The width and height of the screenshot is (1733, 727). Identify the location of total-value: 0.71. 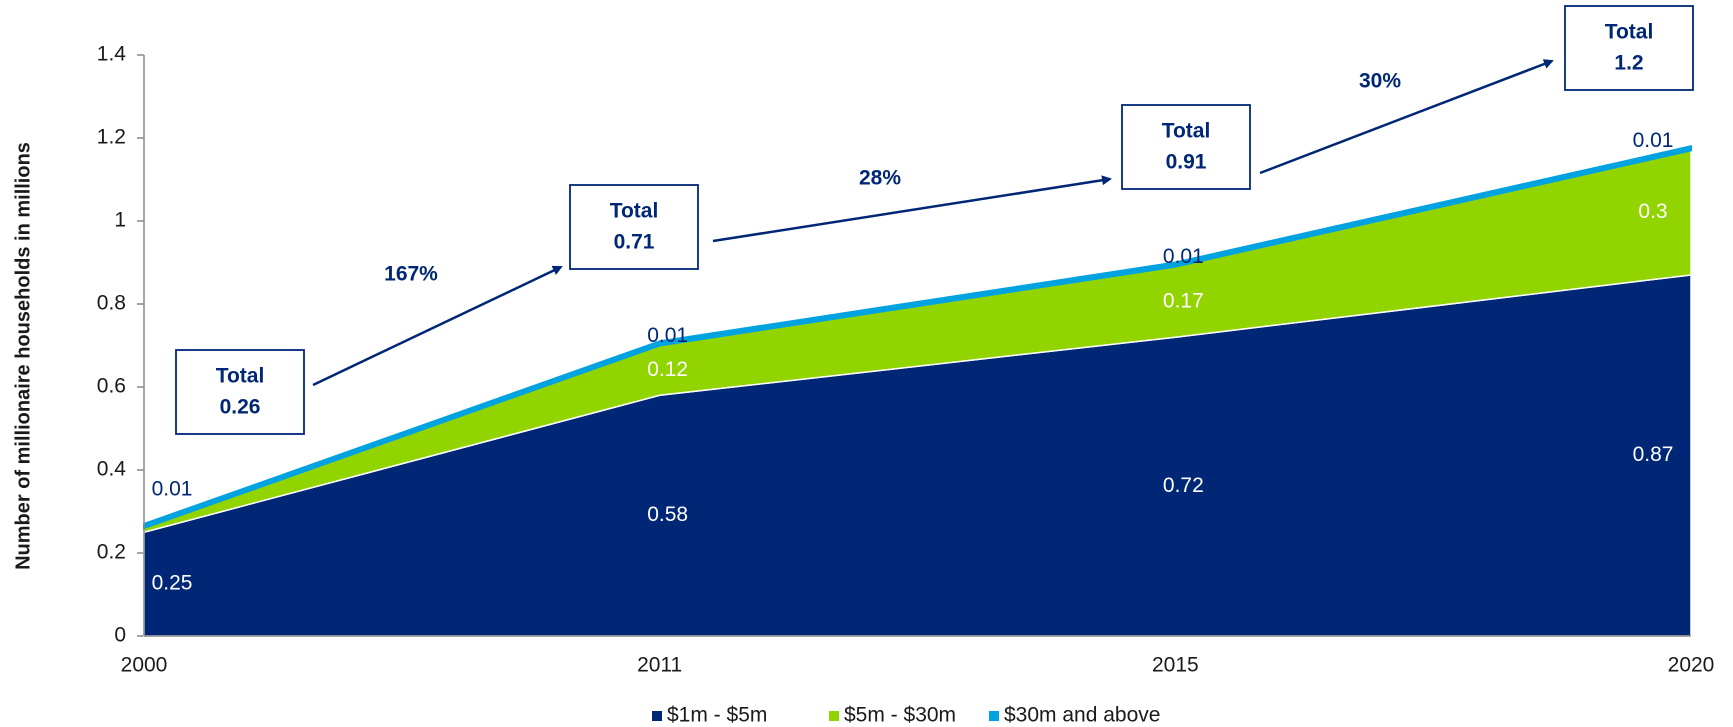
(634, 242).